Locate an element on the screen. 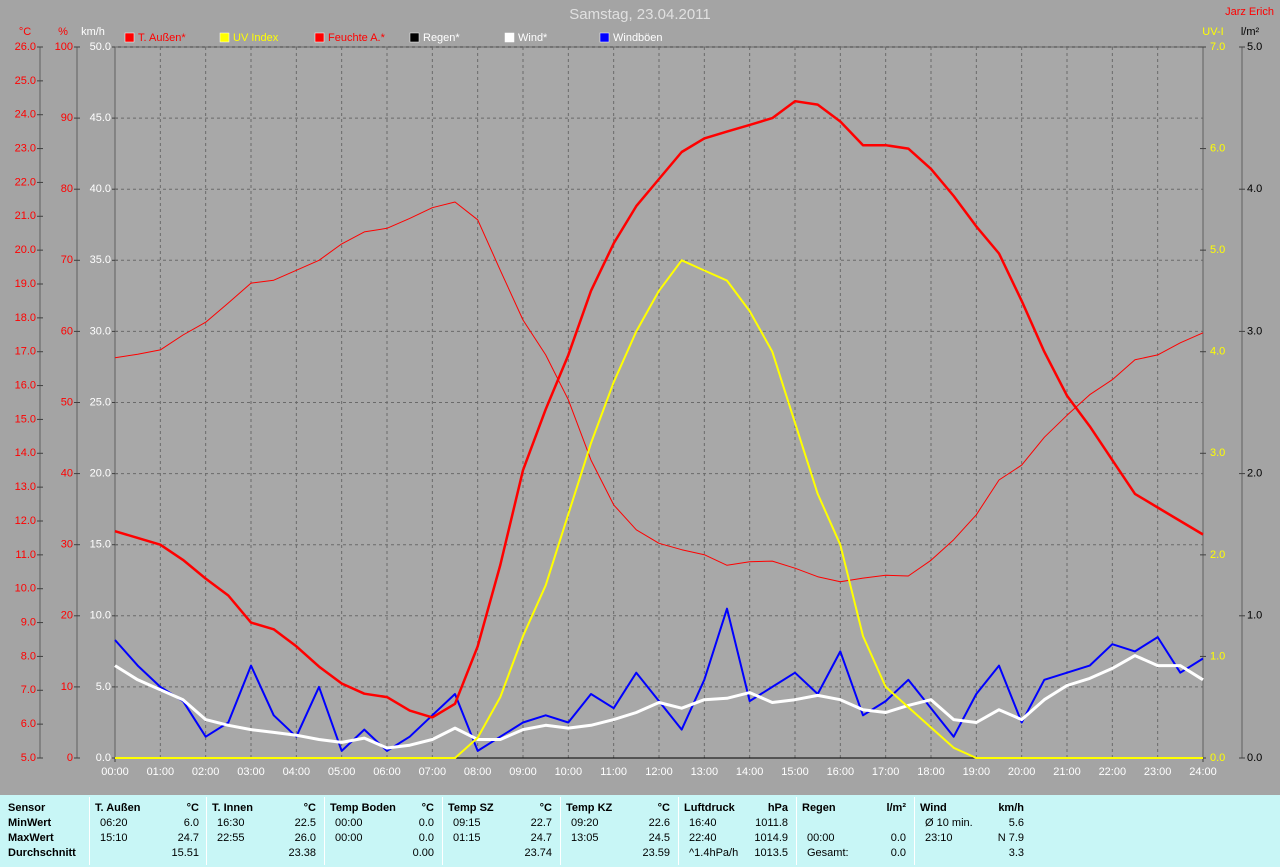  cell-time: 16:40 is located at coordinates (703, 823).